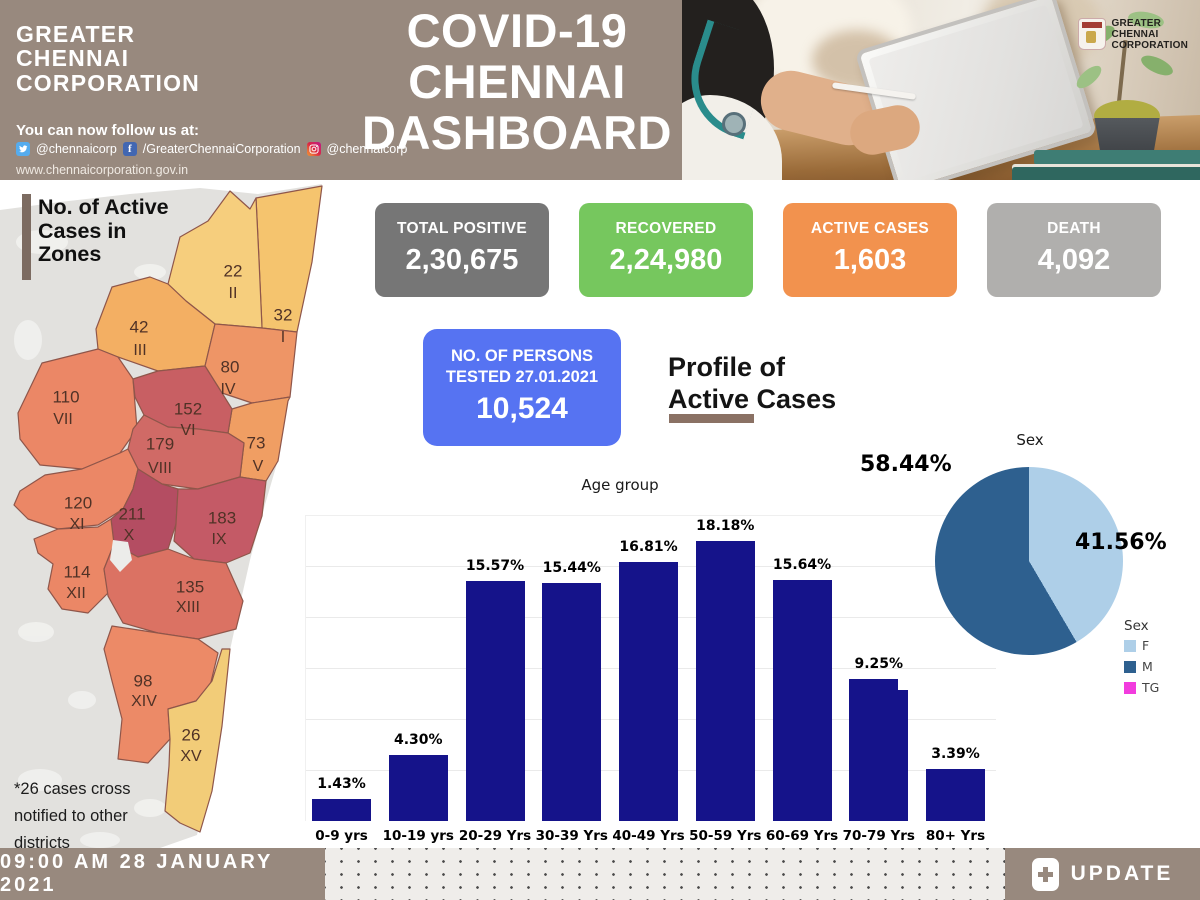 This screenshot has height=900, width=1200. What do you see at coordinates (191, 756) in the screenshot?
I see `zone-label-XV: XV` at bounding box center [191, 756].